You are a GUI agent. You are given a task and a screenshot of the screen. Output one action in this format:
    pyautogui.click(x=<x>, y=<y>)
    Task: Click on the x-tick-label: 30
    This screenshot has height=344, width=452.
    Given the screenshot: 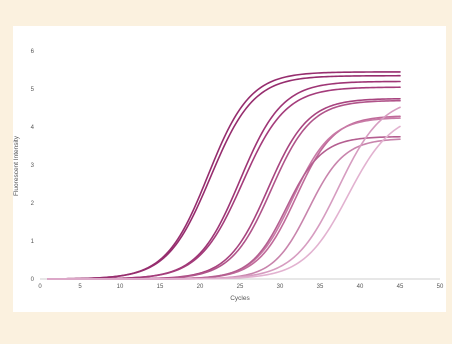 What is the action you would take?
    pyautogui.click(x=280, y=287)
    